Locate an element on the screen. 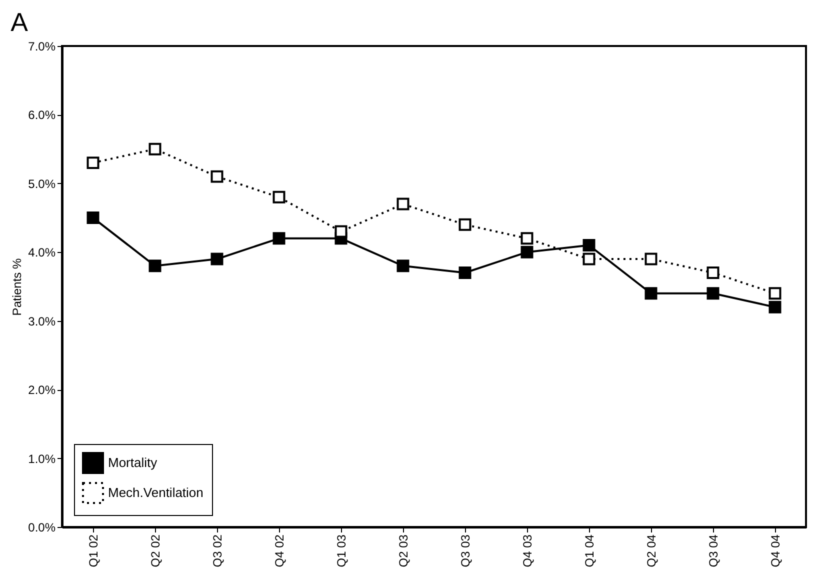  y-tick-label: 2.0% is located at coordinates (42, 390).